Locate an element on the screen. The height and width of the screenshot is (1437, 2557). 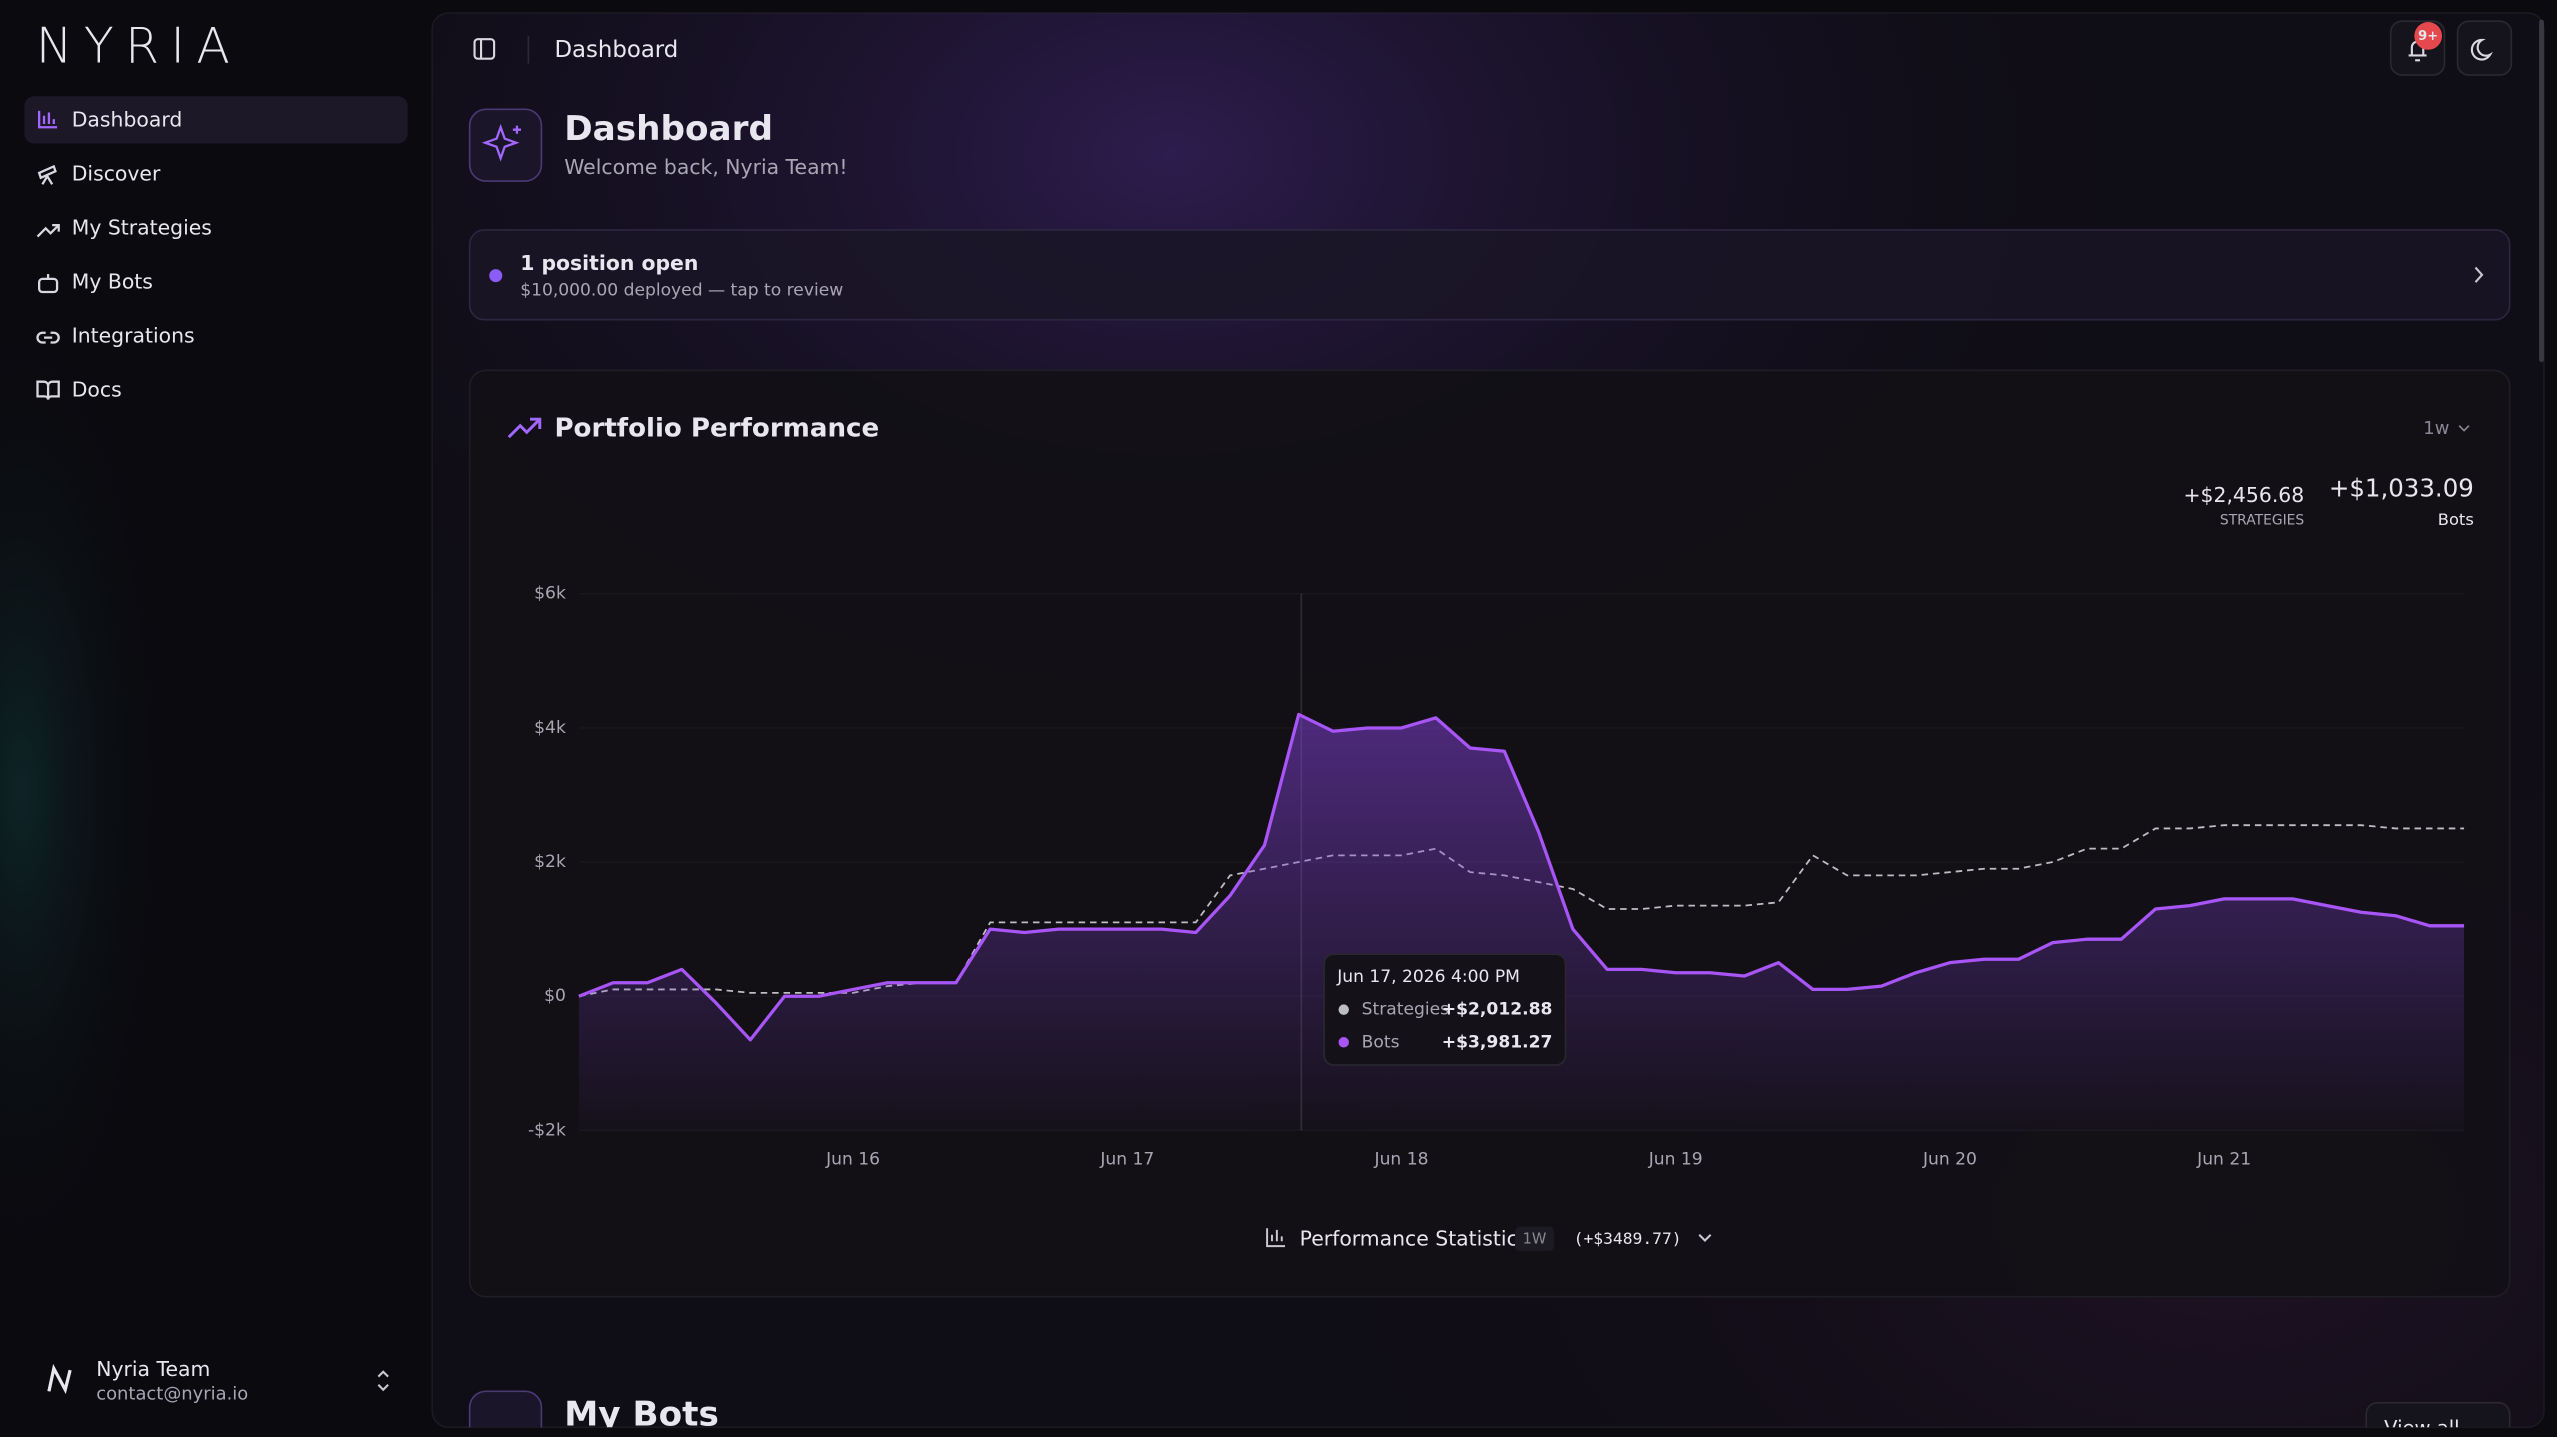
summary-label: STRATEGIES is located at coordinates (2262, 520).